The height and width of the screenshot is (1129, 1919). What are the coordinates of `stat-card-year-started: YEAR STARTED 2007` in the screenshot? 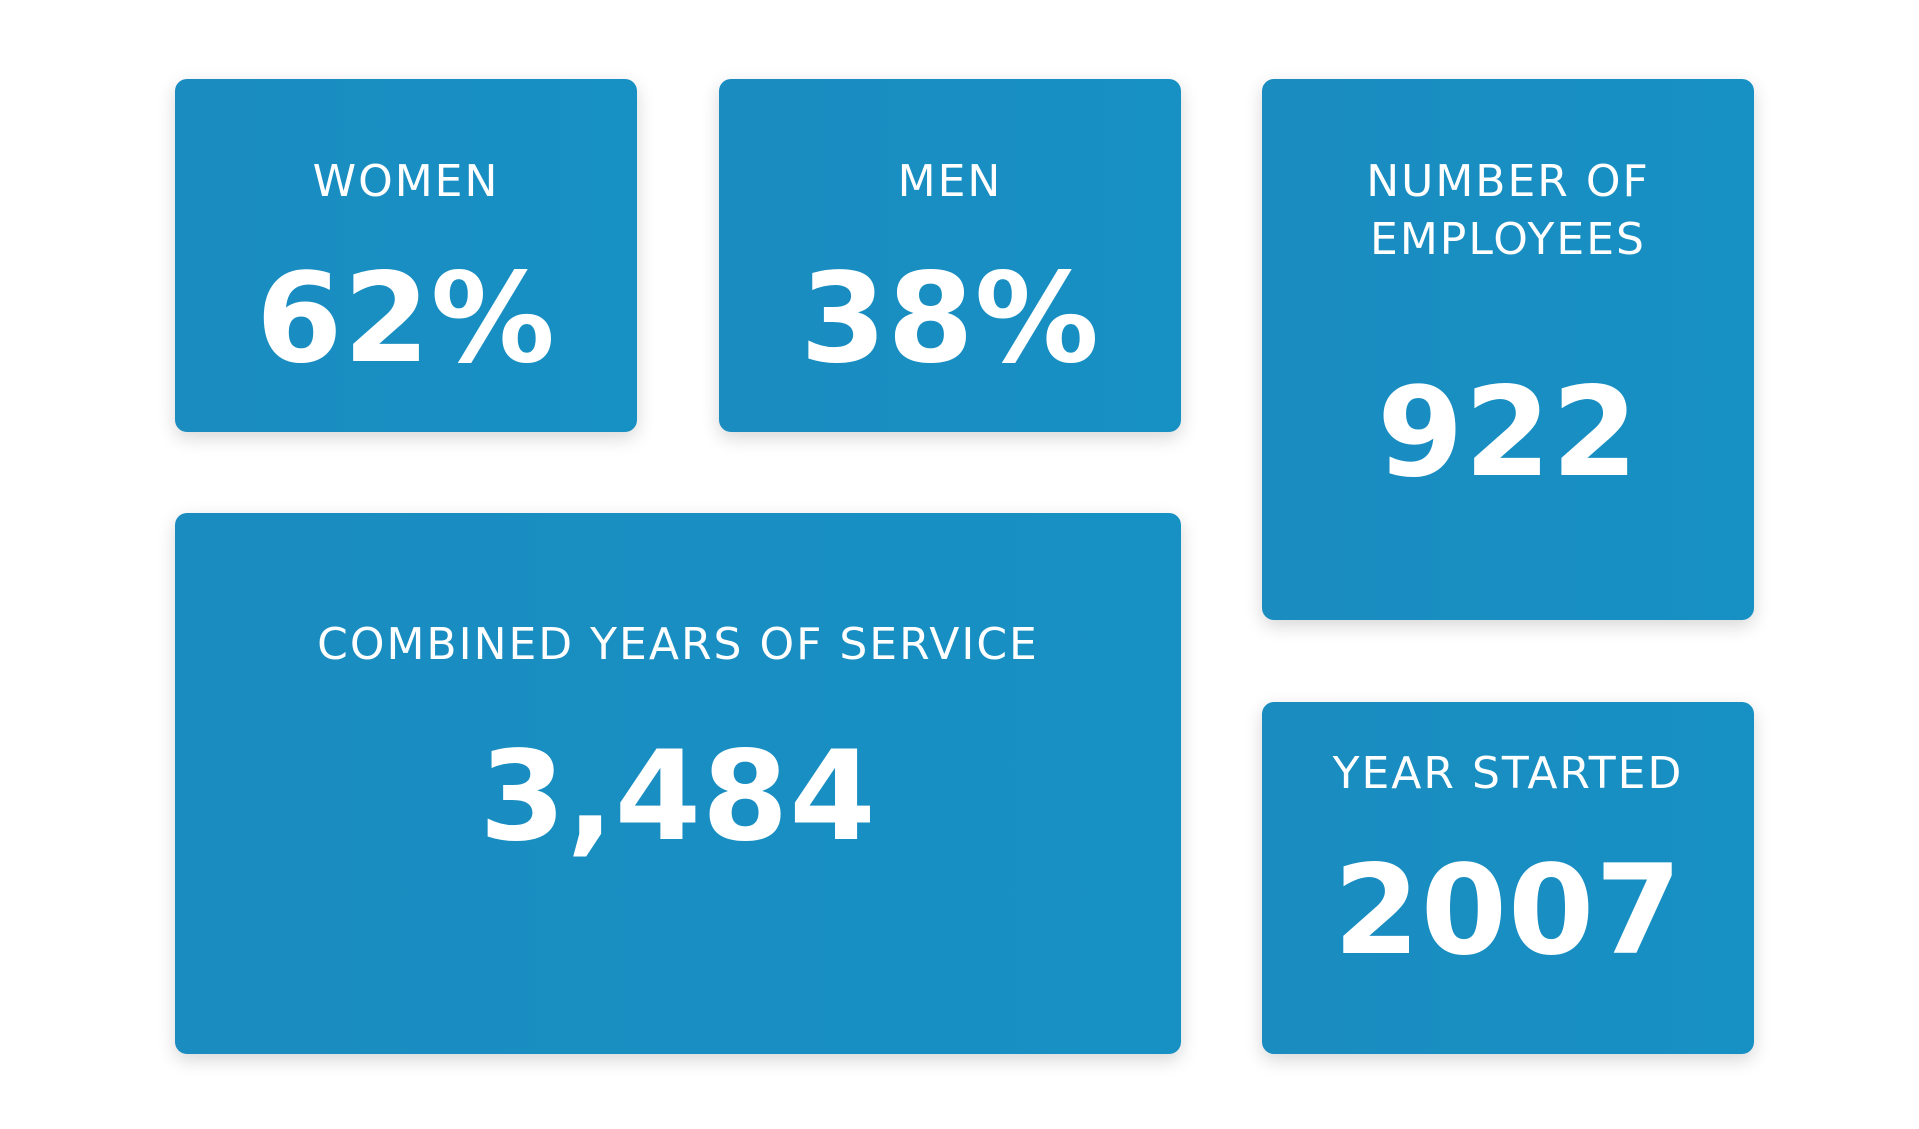 It's located at (1508, 878).